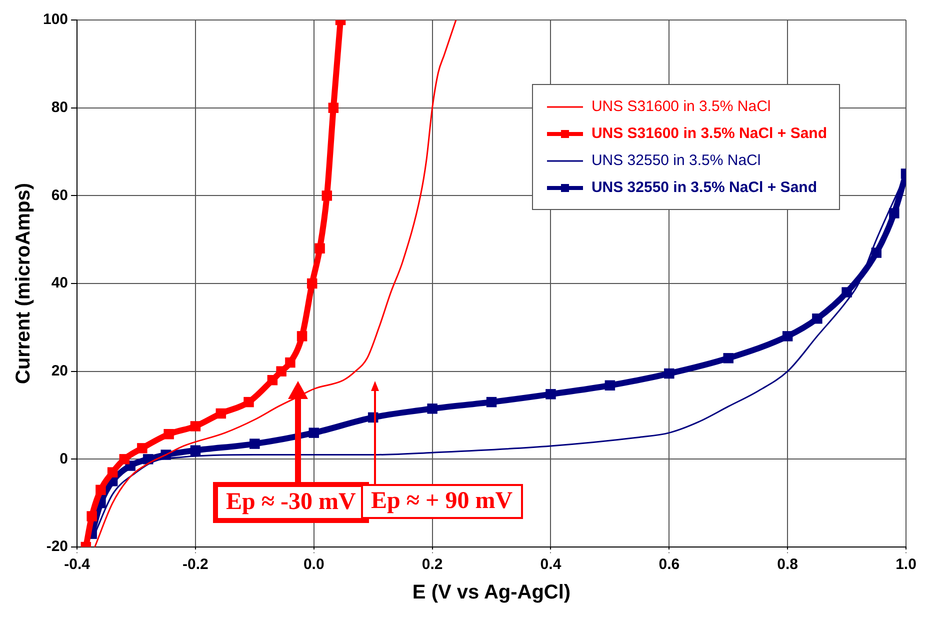 This screenshot has width=928, height=617. Describe the element at coordinates (313, 565) in the screenshot. I see `x-tick-label: 0.0` at that location.